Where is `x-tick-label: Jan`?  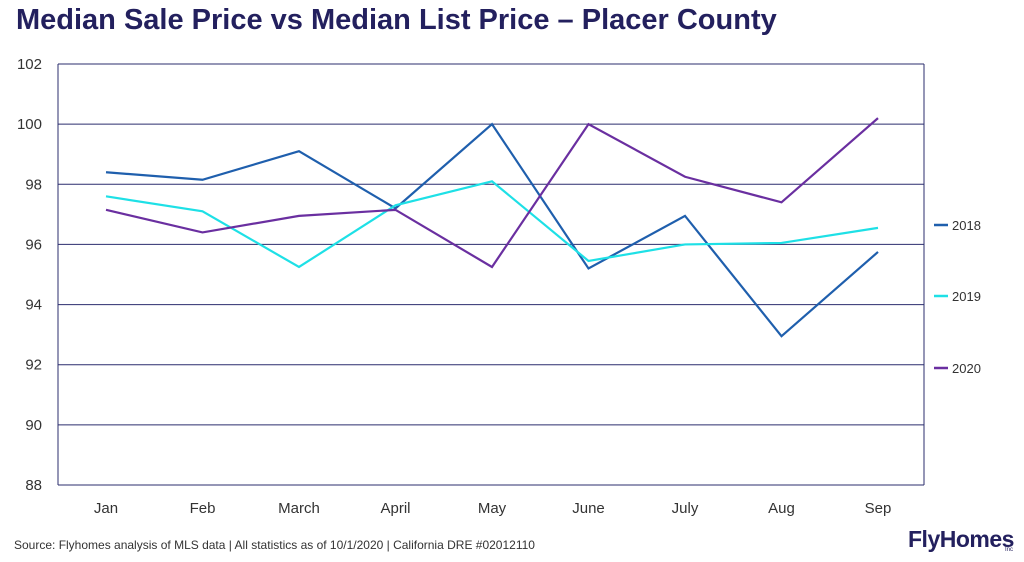
x-tick-label: Jan is located at coordinates (106, 508).